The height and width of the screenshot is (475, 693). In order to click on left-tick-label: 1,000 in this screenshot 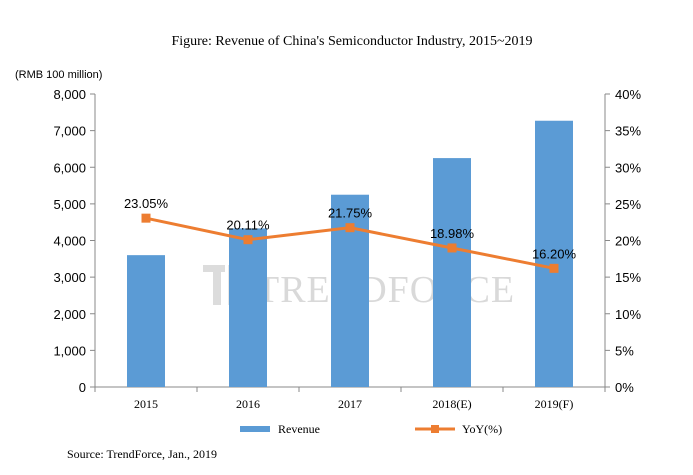, I will do `click(69, 350)`.